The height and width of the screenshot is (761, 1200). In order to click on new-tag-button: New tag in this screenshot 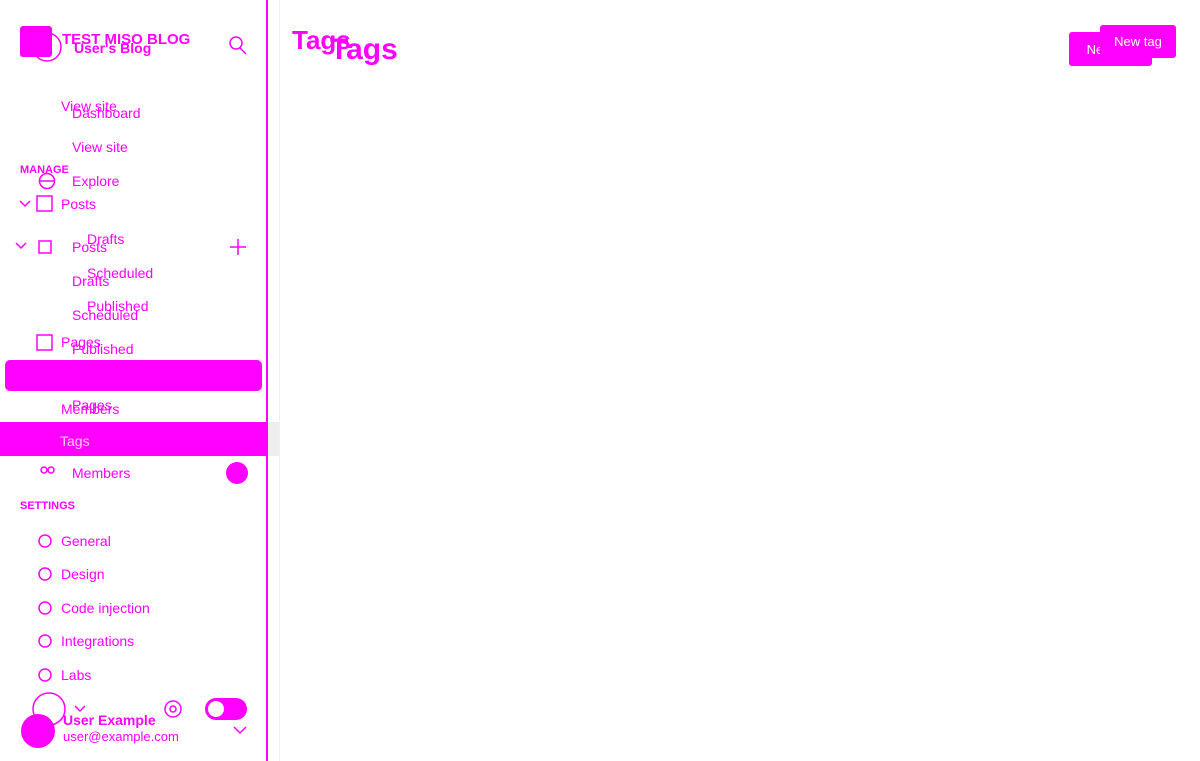, I will do `click(1138, 41)`.